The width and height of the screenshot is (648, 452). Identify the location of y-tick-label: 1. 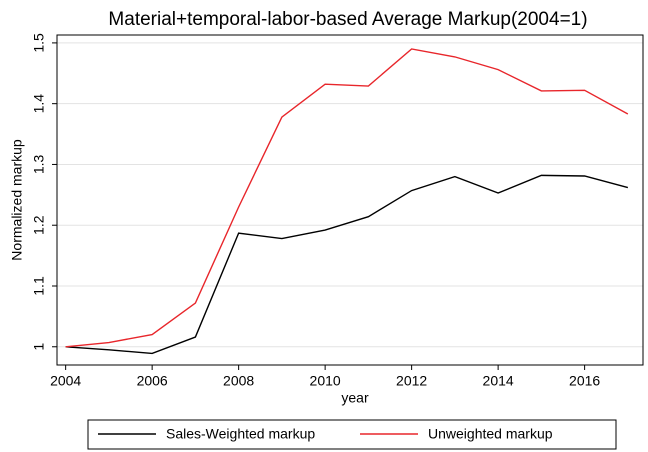
(39, 347).